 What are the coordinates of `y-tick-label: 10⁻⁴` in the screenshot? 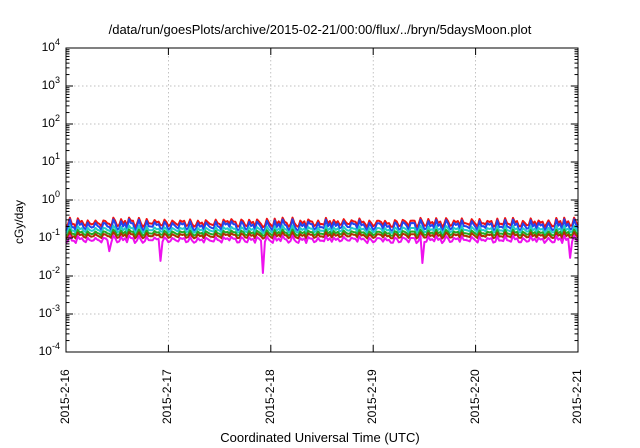 It's located at (49, 349).